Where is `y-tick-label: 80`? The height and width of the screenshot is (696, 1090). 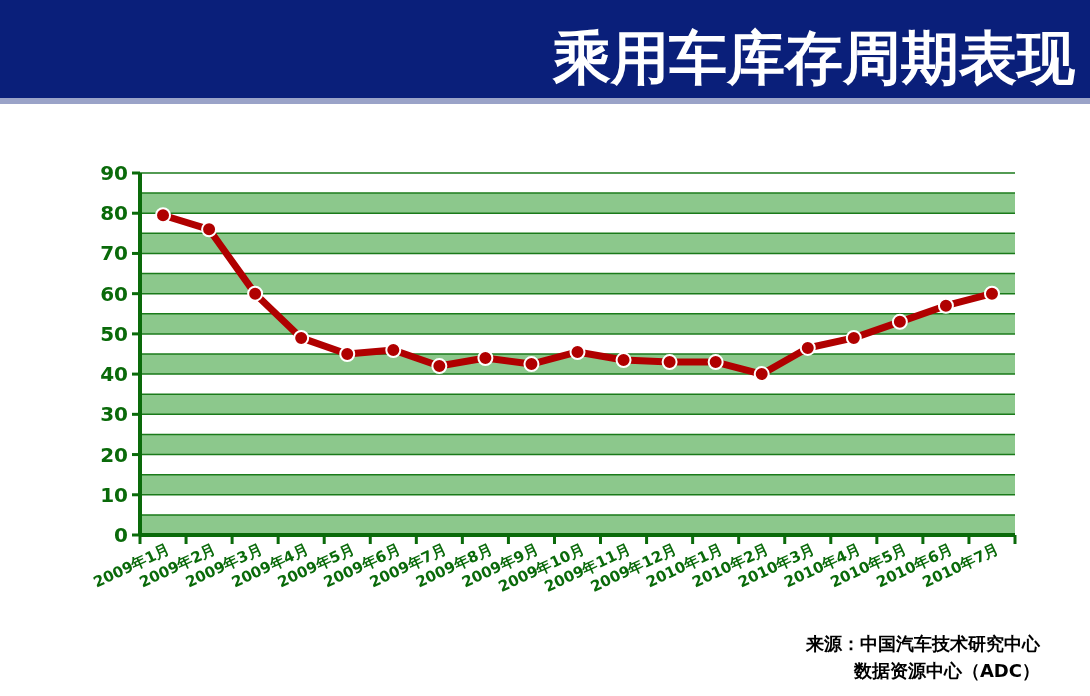
y-tick-label: 80 is located at coordinates (114, 213).